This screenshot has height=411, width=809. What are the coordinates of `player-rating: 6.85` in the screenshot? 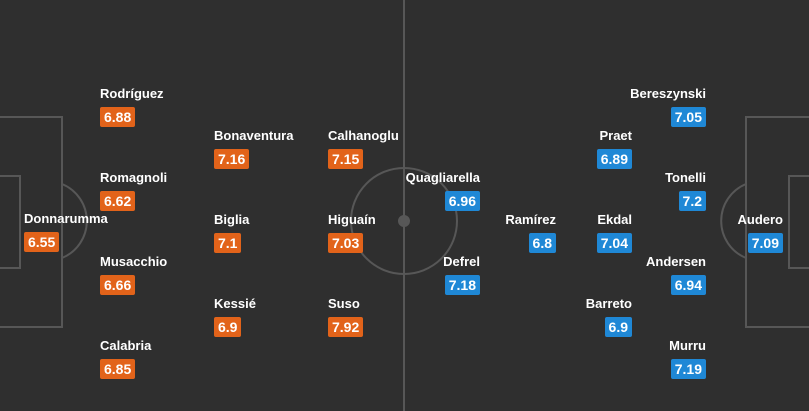 It's located at (118, 369).